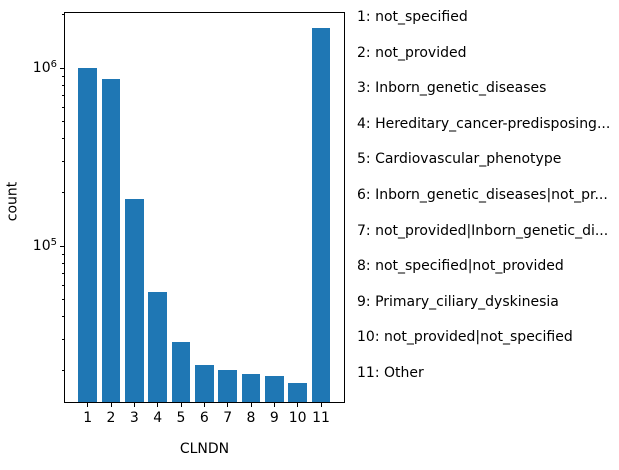 The image size is (619, 470). Describe the element at coordinates (251, 418) in the screenshot. I see `x-tick-label-8: 8` at that location.